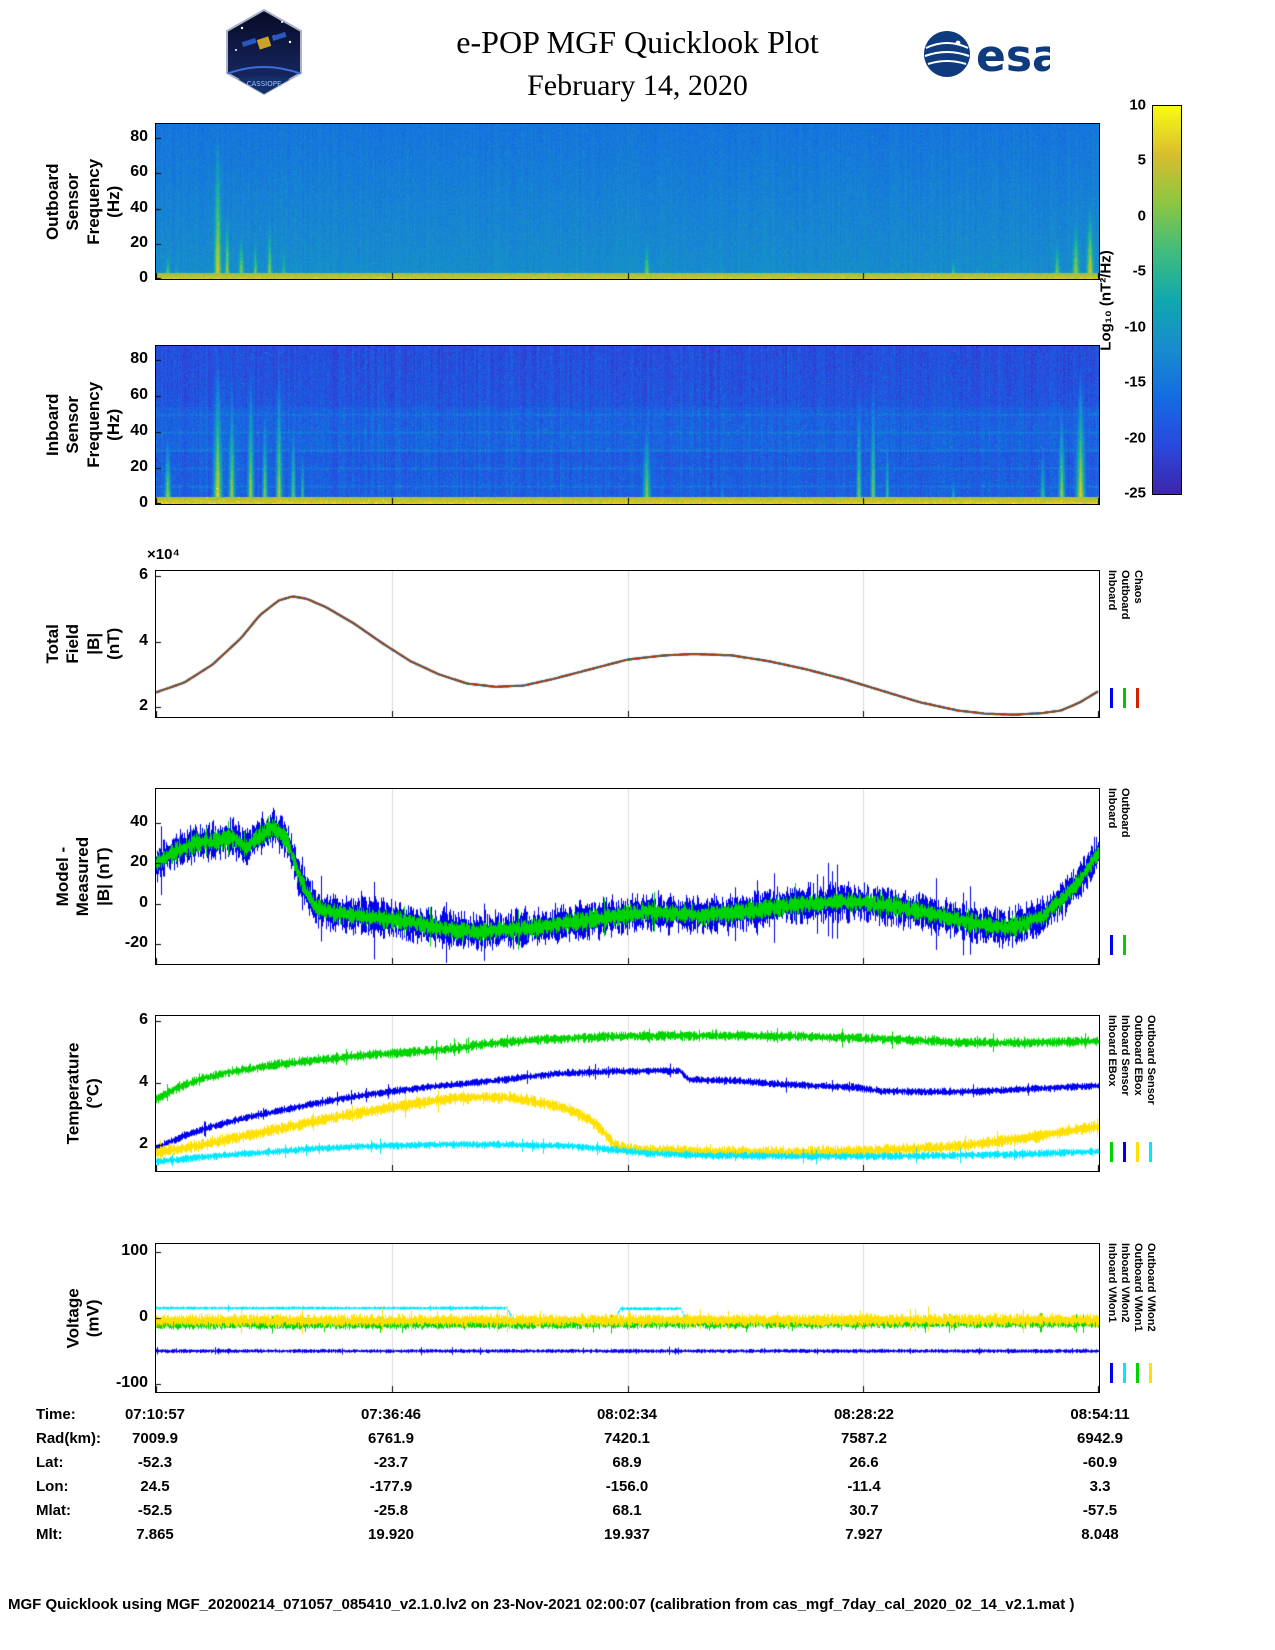 The width and height of the screenshot is (1275, 1650). Describe the element at coordinates (1100, 1414) in the screenshot. I see `ephemeris-value: 08:54:11` at that location.